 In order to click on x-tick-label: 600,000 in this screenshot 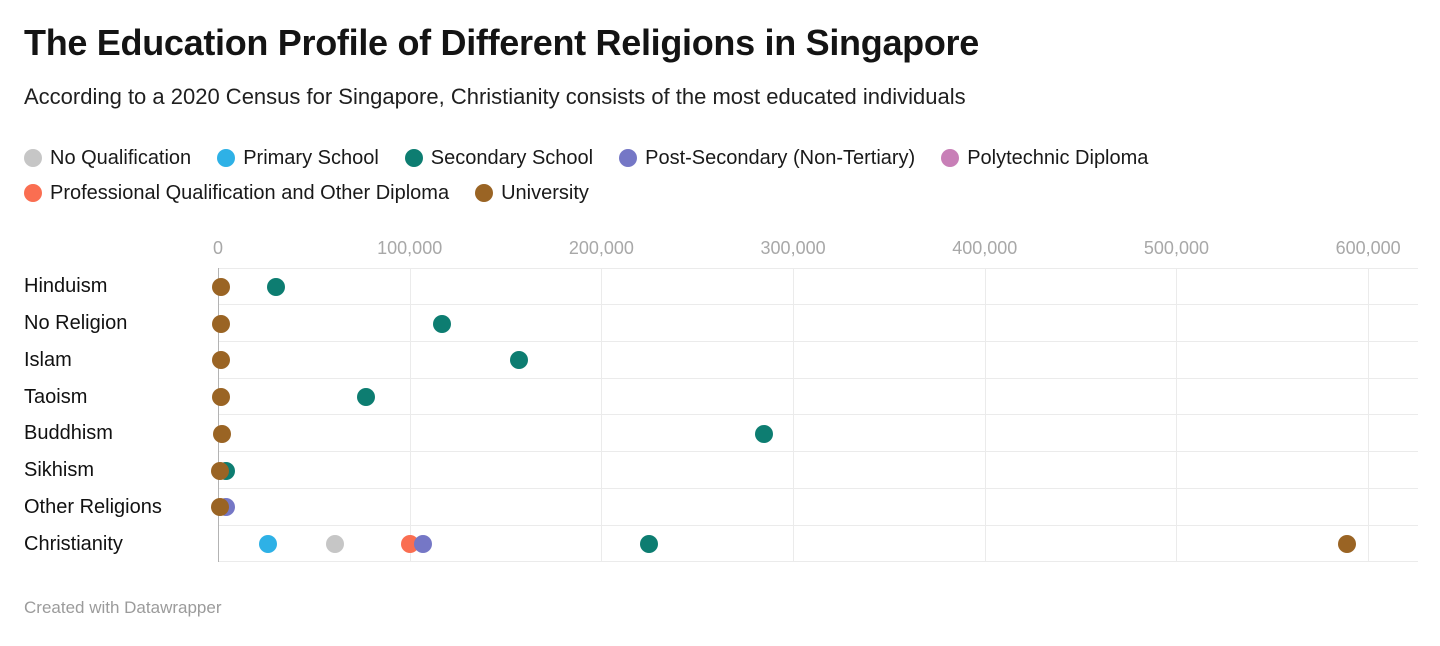, I will do `click(1368, 248)`.